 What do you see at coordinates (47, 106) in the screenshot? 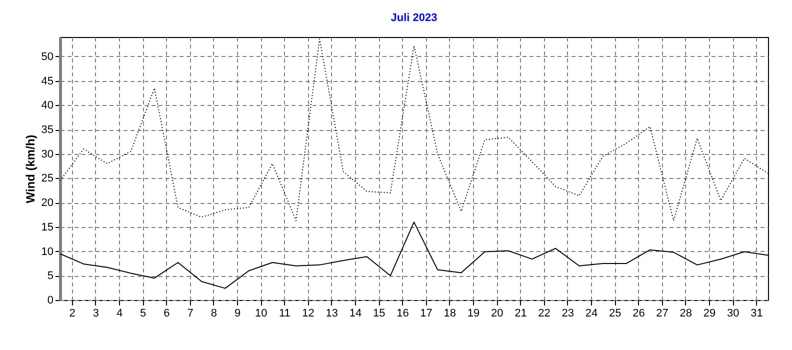
I see `y-tick-label: 40` at bounding box center [47, 106].